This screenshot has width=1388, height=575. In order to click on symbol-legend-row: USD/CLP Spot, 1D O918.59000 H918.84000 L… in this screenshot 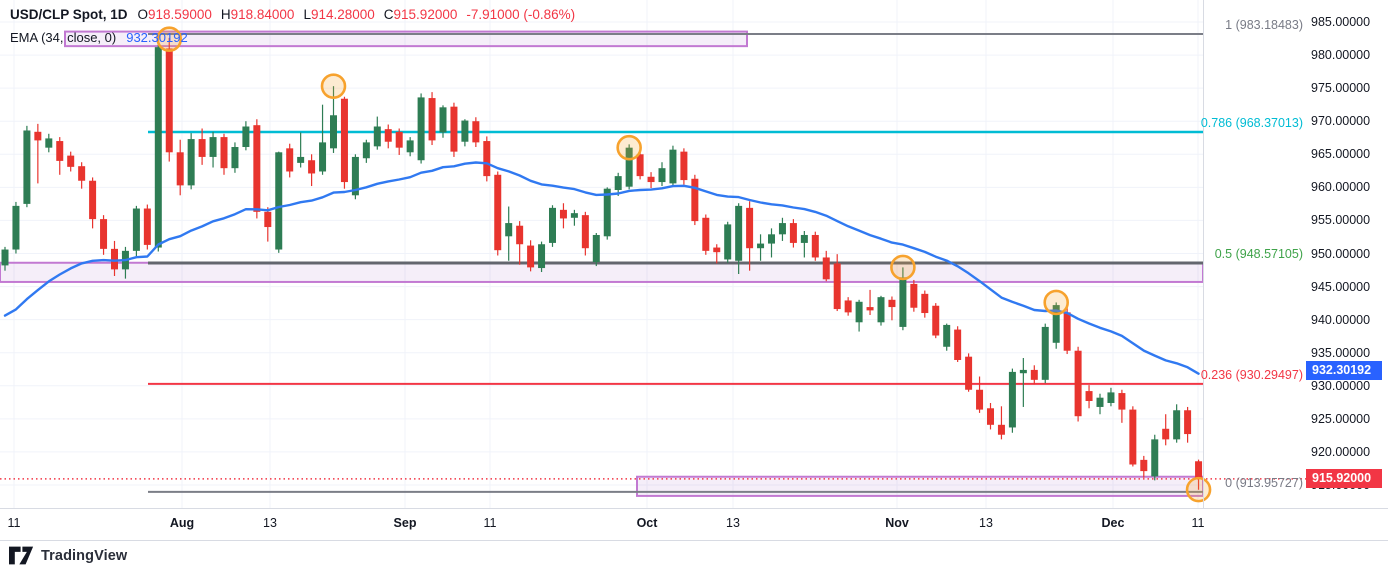, I will do `click(292, 14)`.